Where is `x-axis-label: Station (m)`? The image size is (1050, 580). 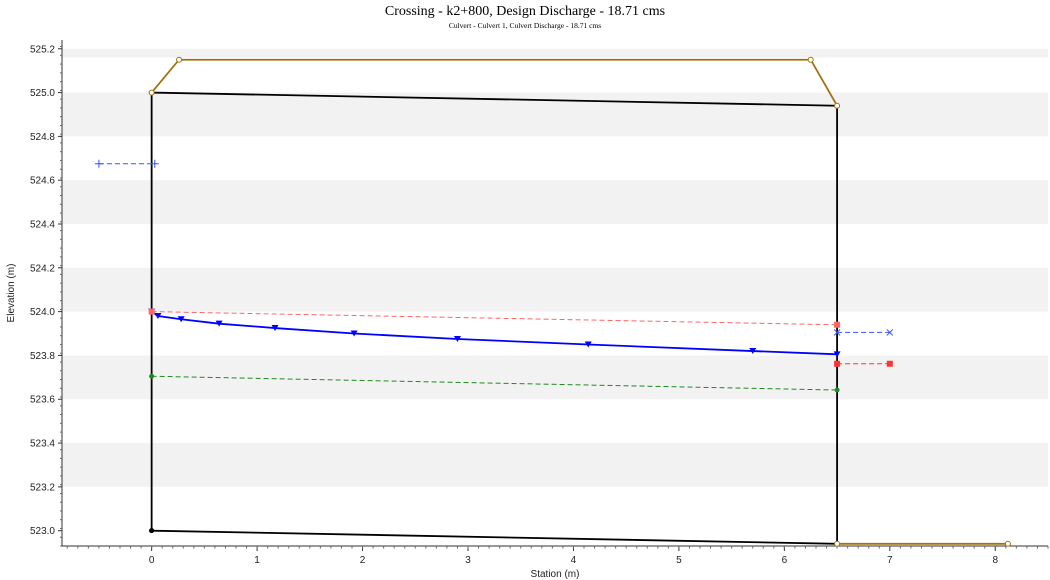 x-axis-label: Station (m) is located at coordinates (555, 574).